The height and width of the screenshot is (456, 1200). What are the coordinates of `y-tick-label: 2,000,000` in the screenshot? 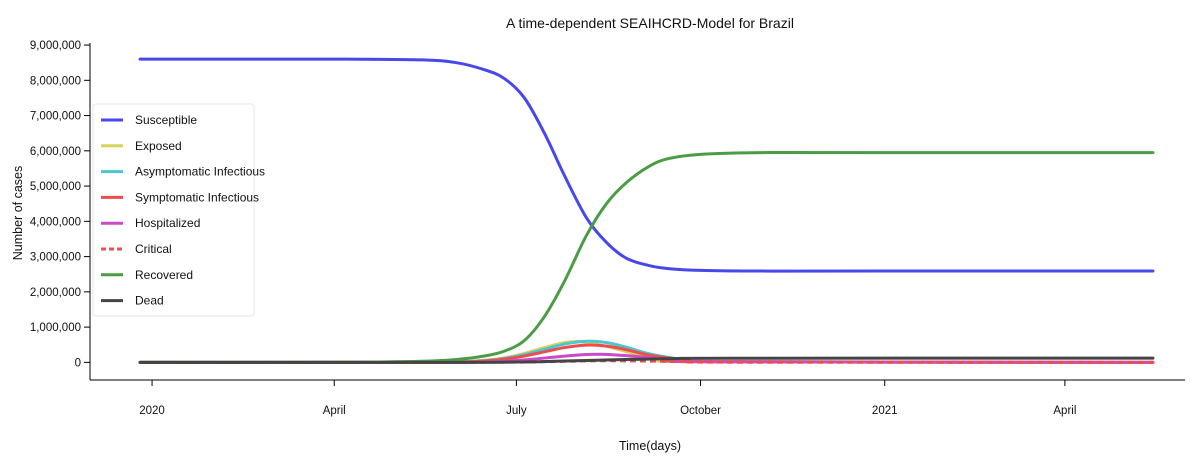 It's located at (55, 293).